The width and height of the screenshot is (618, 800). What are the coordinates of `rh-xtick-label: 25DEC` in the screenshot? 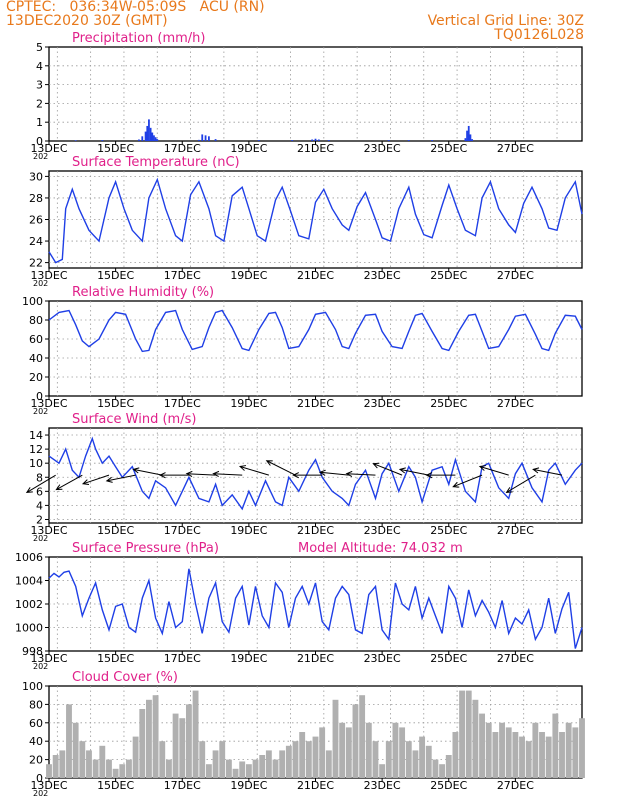 It's located at (448, 403).